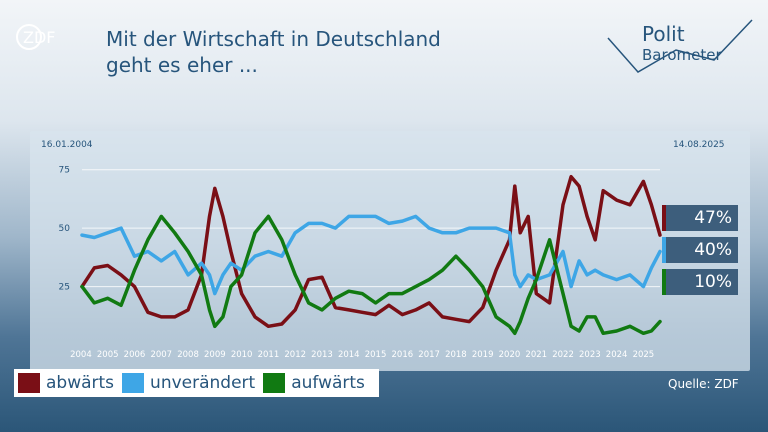  Describe the element at coordinates (81, 355) in the screenshot. I see `x-tick-label: 2004` at that location.